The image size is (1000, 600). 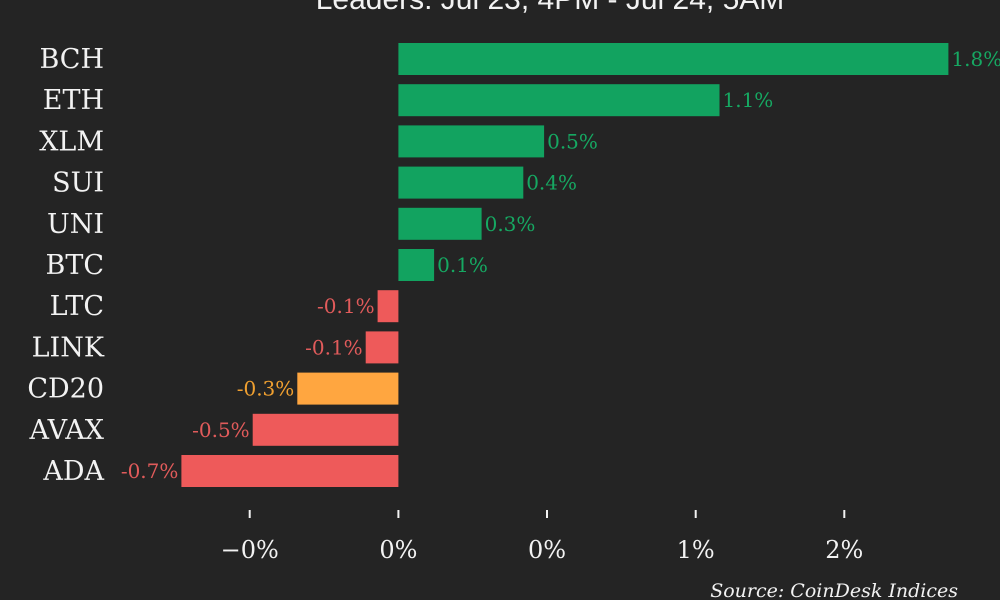 What do you see at coordinates (71, 59) in the screenshot?
I see `category-label-bch: BCH` at bounding box center [71, 59].